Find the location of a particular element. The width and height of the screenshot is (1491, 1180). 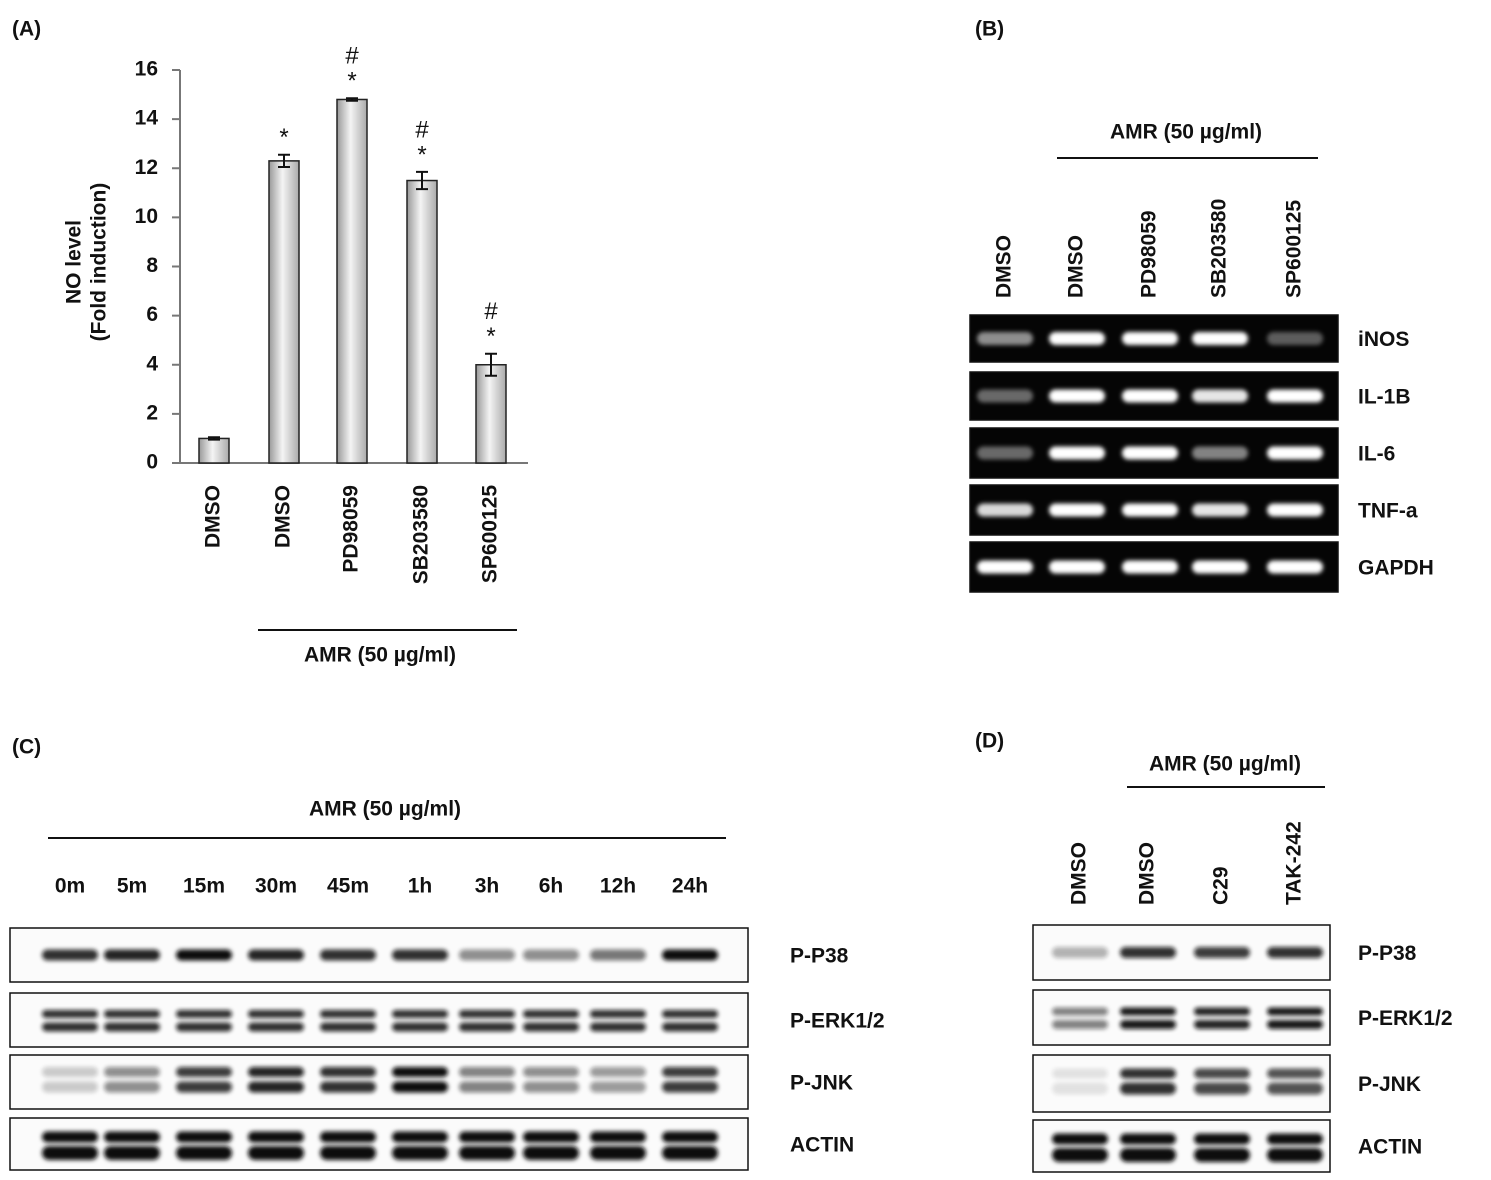

panel-label: (C) is located at coordinates (26, 747).